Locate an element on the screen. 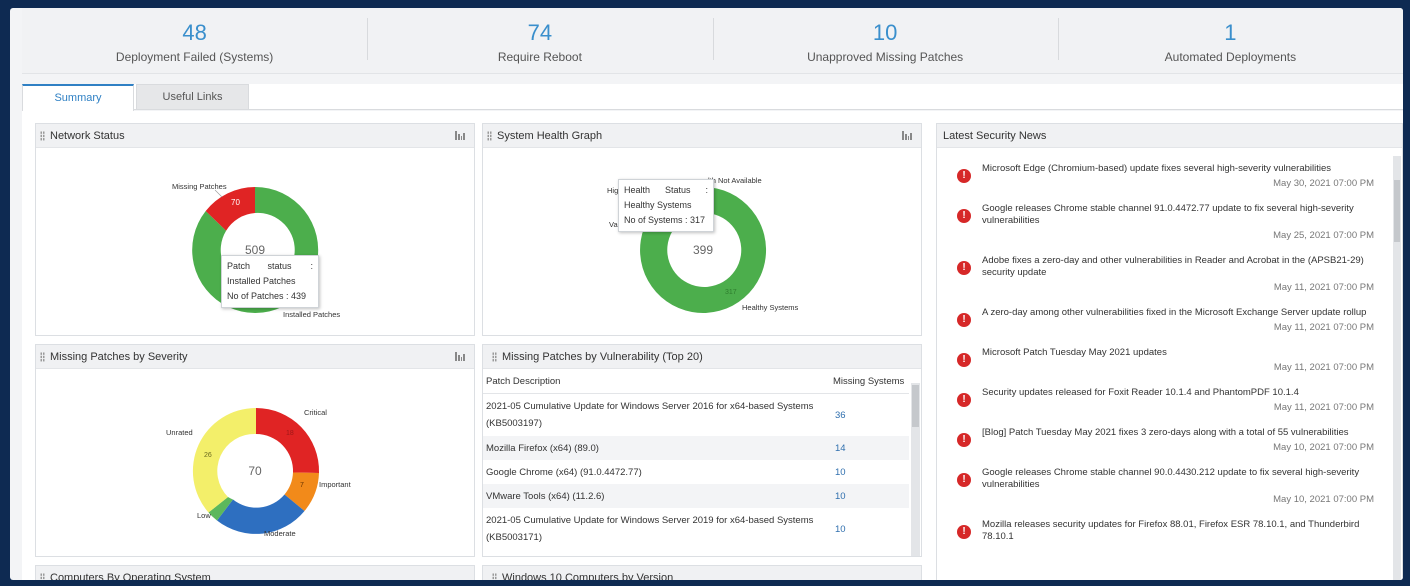 This screenshot has height=586, width=1410. value-critical: 18 is located at coordinates (290, 433).